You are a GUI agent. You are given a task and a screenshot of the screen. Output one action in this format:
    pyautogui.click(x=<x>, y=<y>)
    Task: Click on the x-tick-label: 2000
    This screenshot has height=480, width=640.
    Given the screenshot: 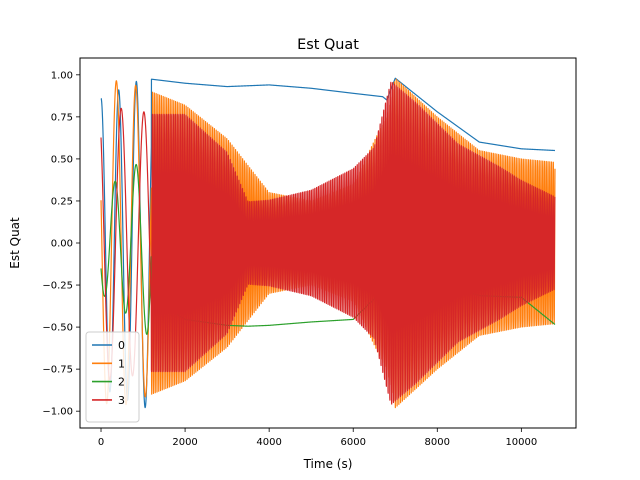 What is the action you would take?
    pyautogui.click(x=184, y=442)
    